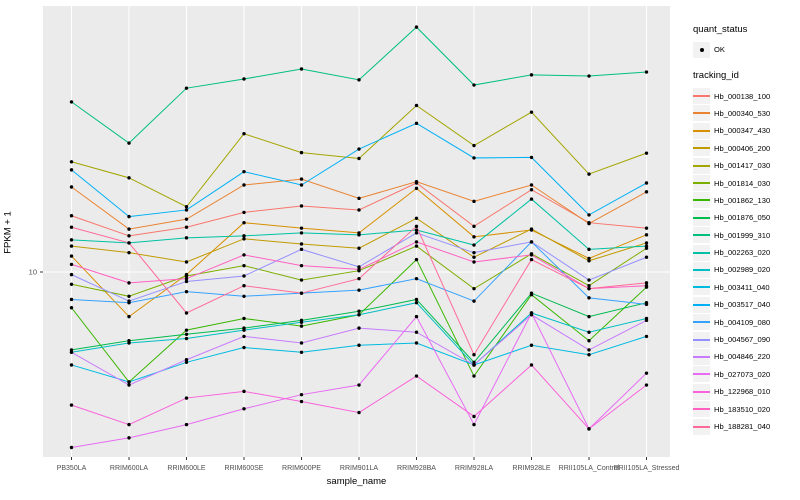 Image resolution: width=800 pixels, height=500 pixels. Describe the element at coordinates (356, 481) in the screenshot. I see `x-axis-title: sample_name` at that location.